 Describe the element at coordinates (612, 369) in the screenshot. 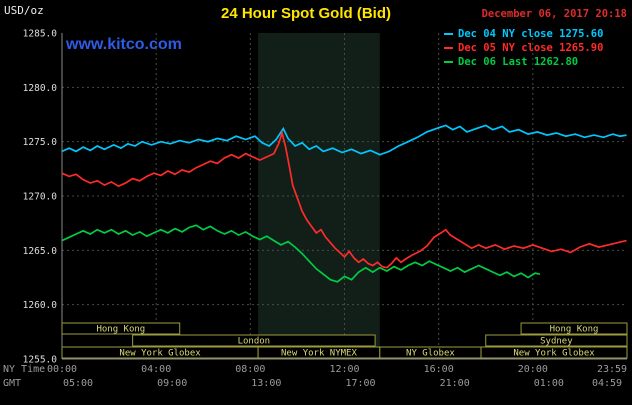

I see `x-axis-tick-label-ny: 23:59` at that location.